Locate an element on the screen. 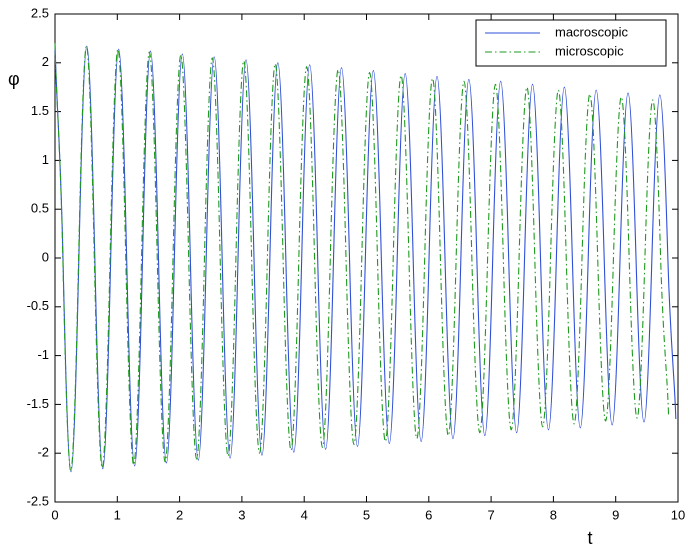 The image size is (688, 549). x-tick-label: 8 is located at coordinates (553, 514).